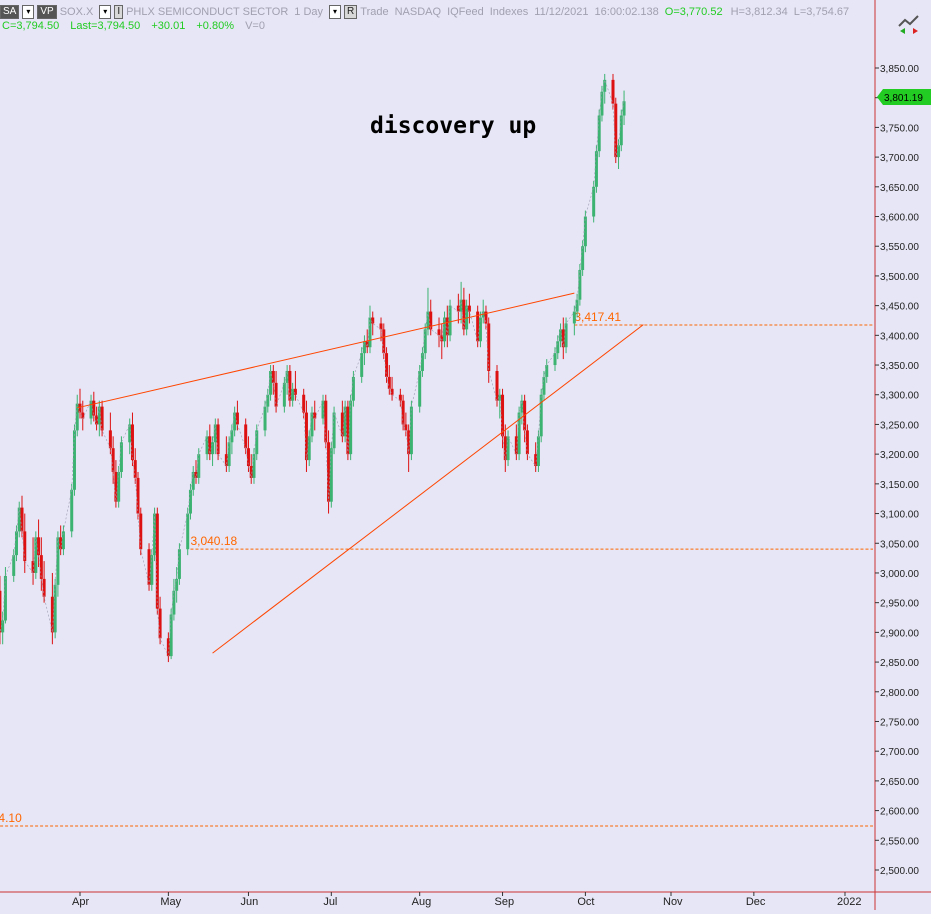  Describe the element at coordinates (76, 11) in the screenshot. I see `symbol-name: SOX.X` at that location.